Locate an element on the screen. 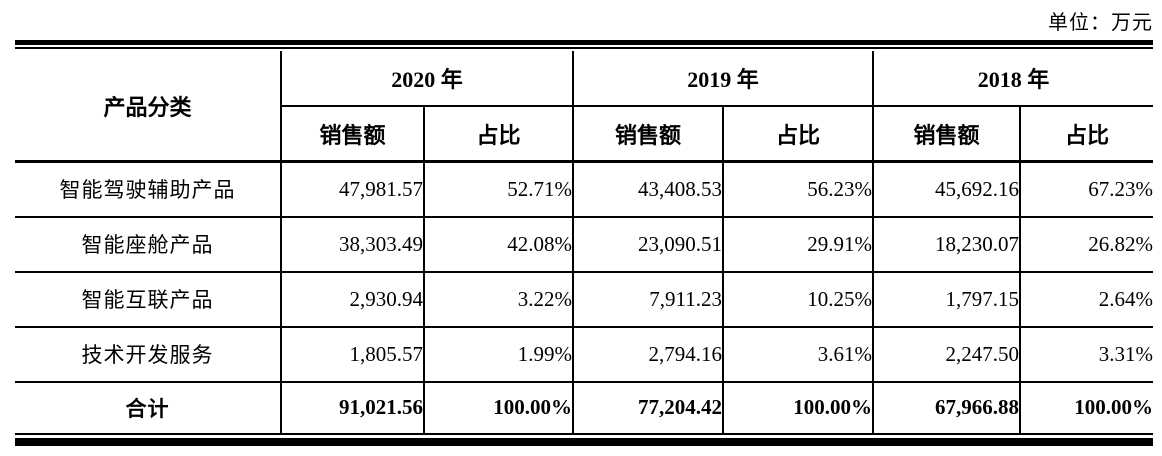 Image resolution: width=1162 pixels, height=456 pixels. col-header-year-2019: 2019 年 is located at coordinates (723, 79).